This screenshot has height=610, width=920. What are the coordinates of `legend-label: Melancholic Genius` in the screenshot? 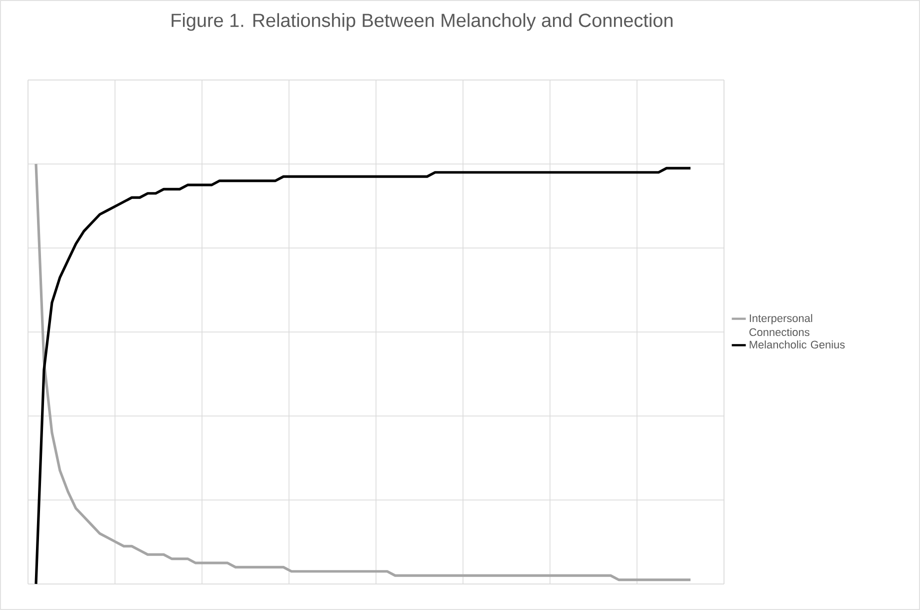 It's located at (797, 344).